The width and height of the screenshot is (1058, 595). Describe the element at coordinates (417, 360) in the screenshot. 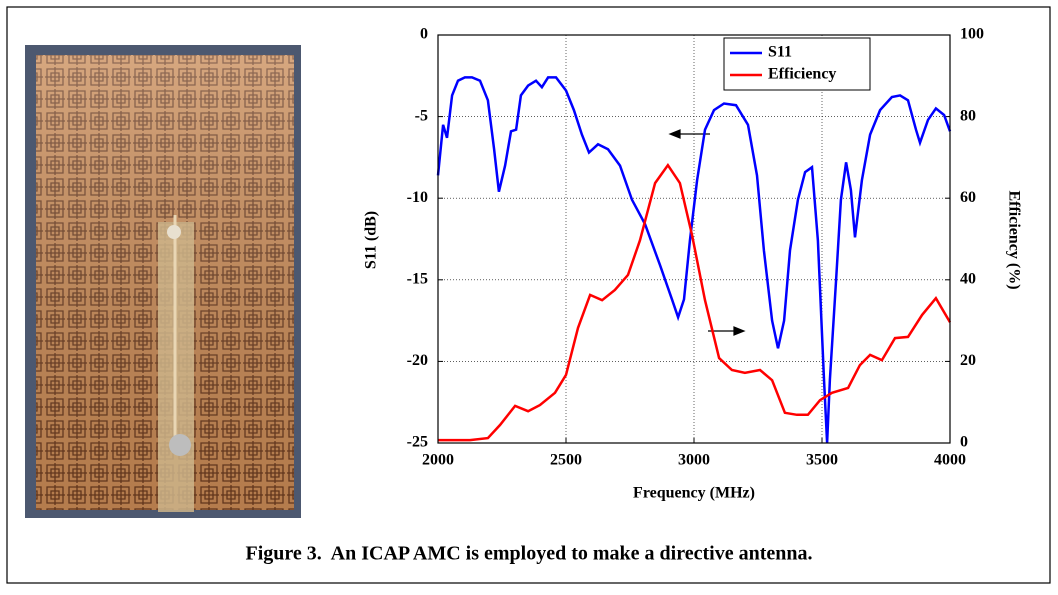

I see `y-tick-label: -20` at that location.